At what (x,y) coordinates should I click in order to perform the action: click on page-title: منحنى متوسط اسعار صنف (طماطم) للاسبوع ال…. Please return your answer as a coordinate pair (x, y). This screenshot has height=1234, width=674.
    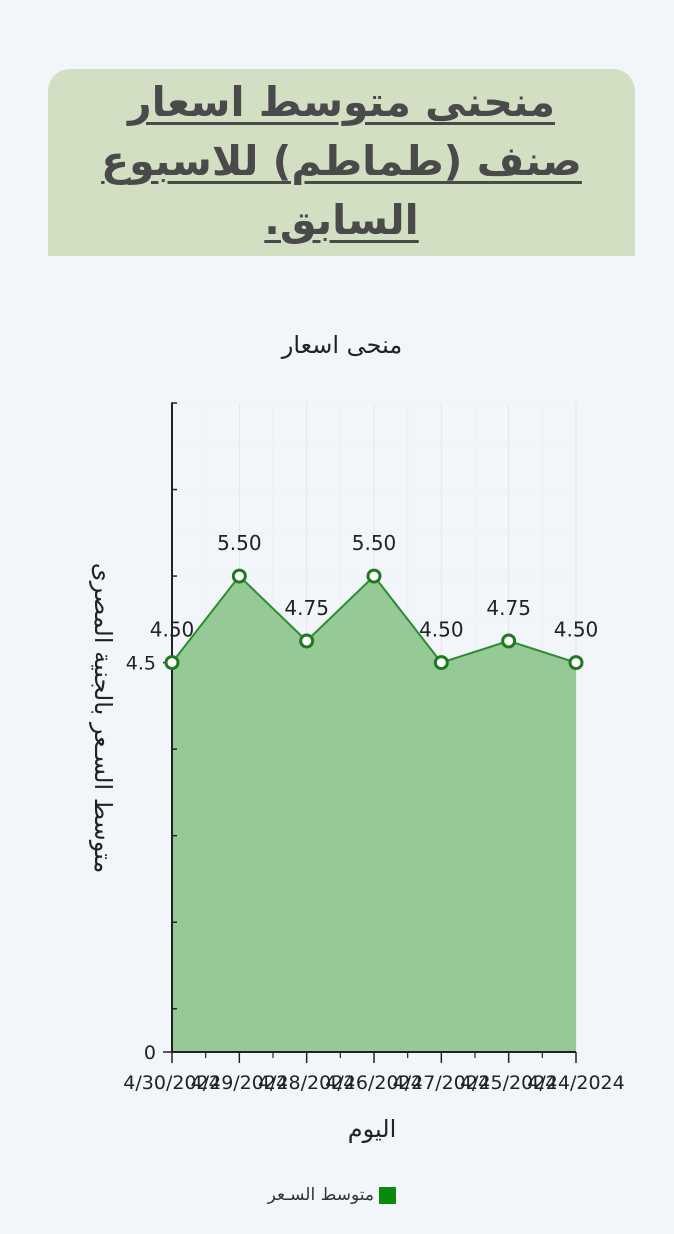
    Looking at the image, I should click on (341, 161).